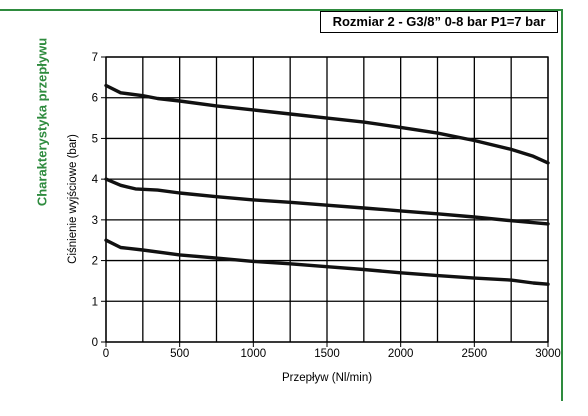 The image size is (588, 416). What do you see at coordinates (280, 10) in the screenshot?
I see `header-rule` at bounding box center [280, 10].